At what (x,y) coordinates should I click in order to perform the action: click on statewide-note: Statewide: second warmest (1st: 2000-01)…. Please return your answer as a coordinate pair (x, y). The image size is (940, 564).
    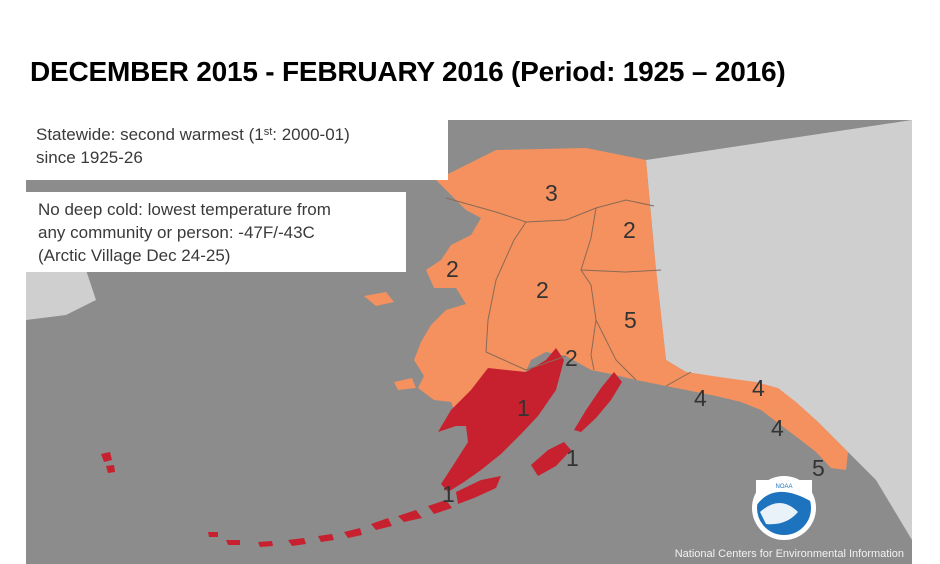
    Looking at the image, I should click on (237, 150).